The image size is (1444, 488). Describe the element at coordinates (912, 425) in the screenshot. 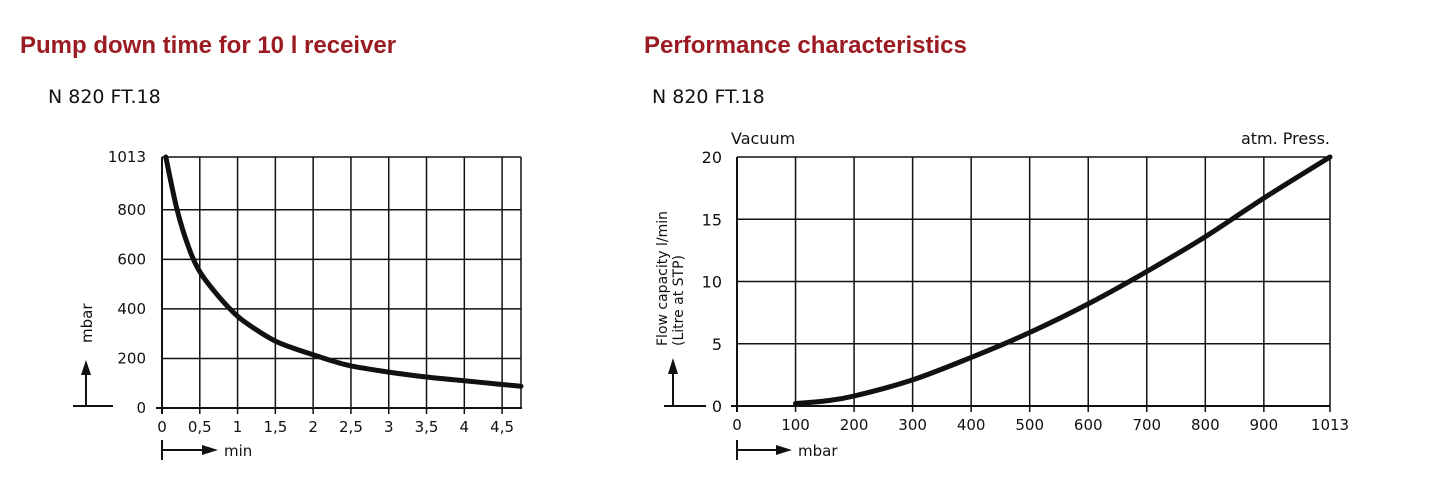

I see `x-tick-label: 300` at that location.